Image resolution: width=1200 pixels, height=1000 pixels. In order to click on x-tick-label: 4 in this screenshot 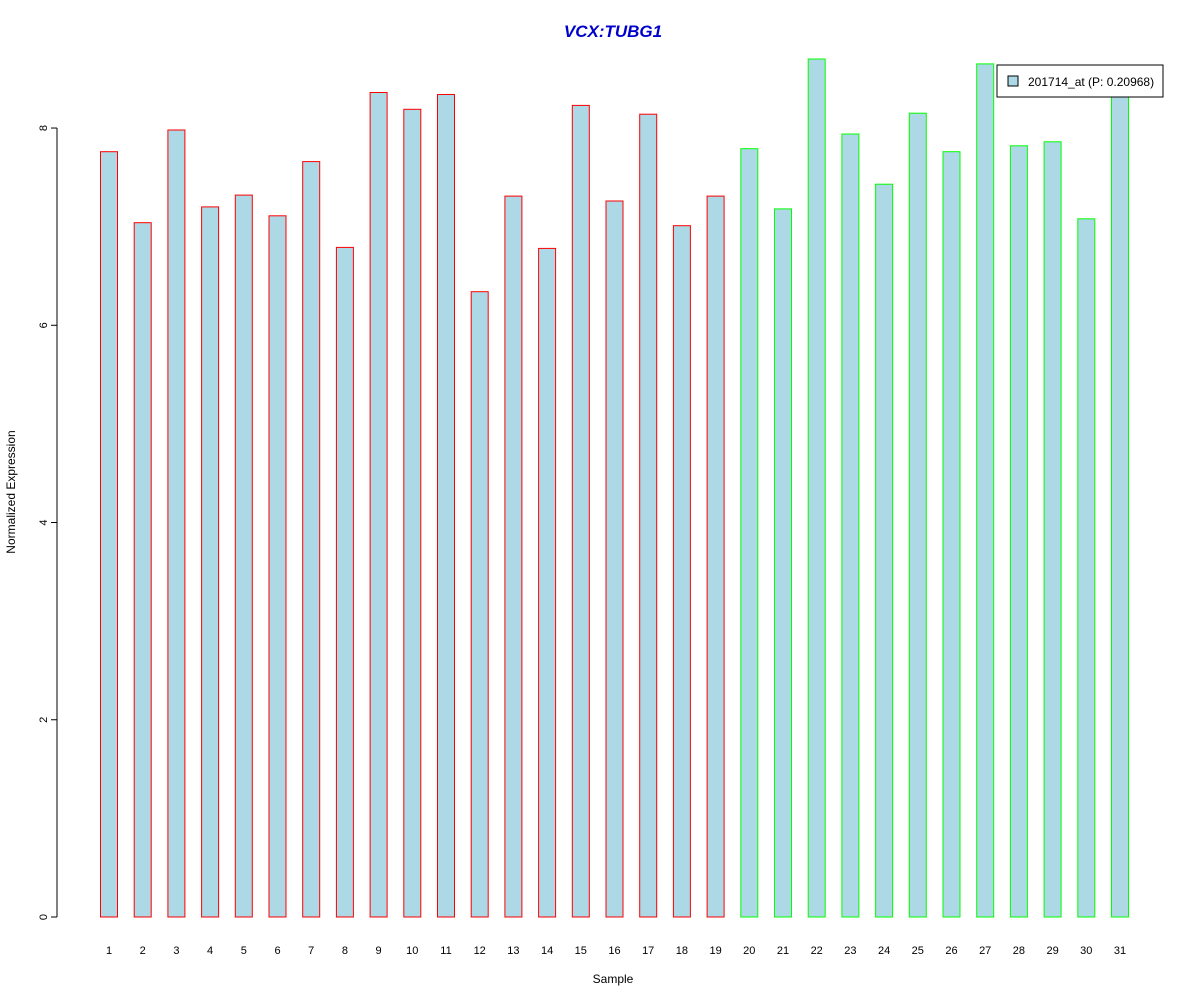, I will do `click(210, 951)`.